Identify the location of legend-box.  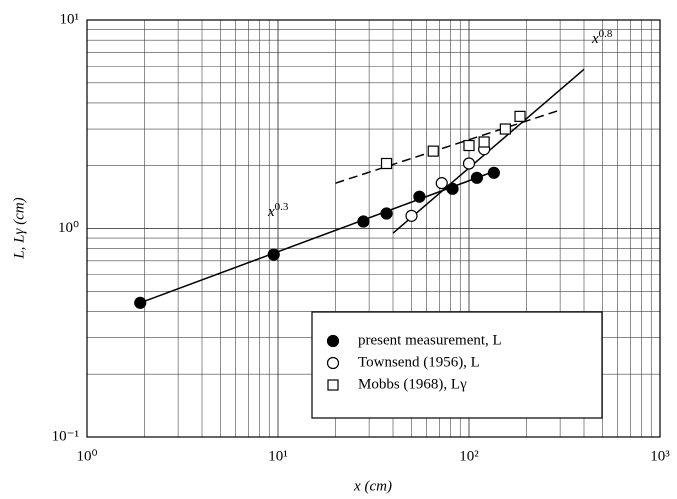
(457, 365).